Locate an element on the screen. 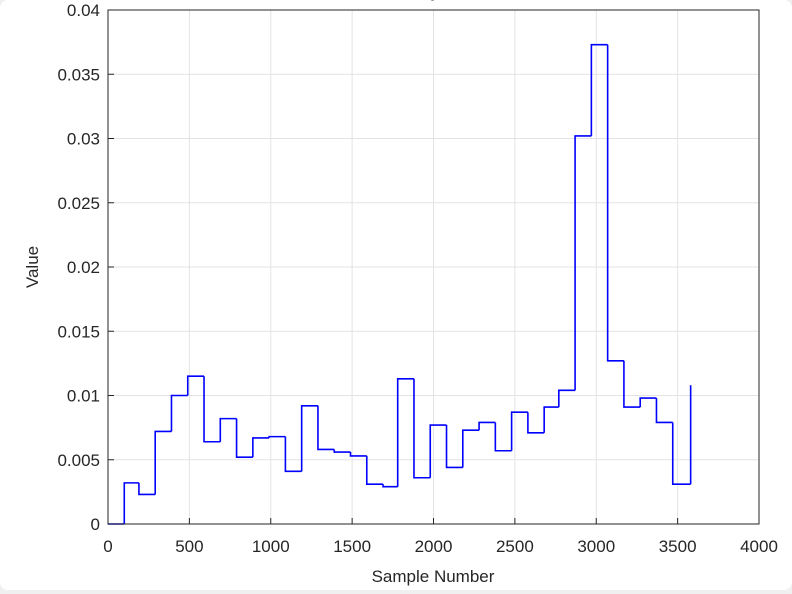 The image size is (792, 594). y-tick-label: 0.035 is located at coordinates (78, 74).